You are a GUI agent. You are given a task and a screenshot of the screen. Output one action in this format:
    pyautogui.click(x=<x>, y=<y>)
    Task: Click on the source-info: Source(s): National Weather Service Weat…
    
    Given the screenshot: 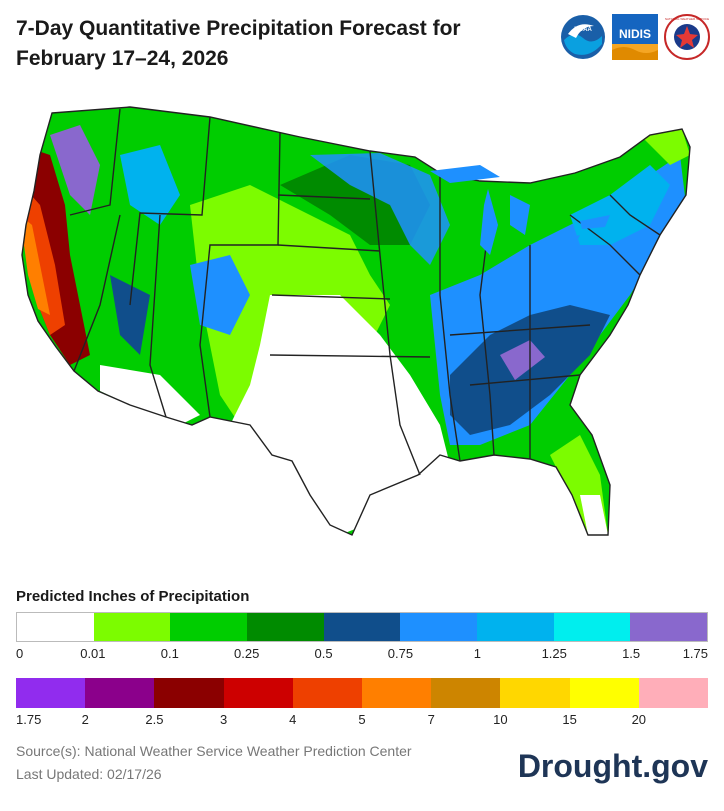 What is the action you would take?
    pyautogui.click(x=214, y=763)
    